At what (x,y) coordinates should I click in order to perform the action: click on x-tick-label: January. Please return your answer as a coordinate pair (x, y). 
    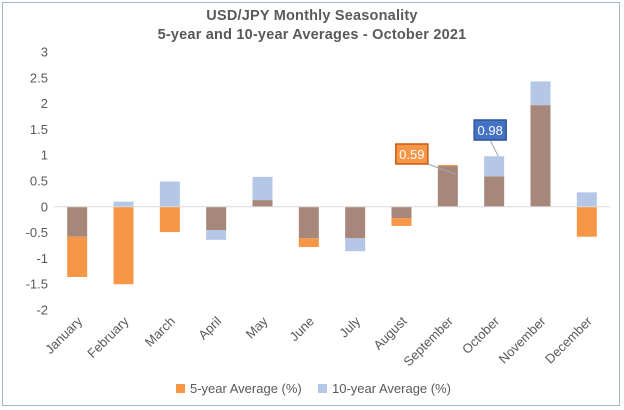
    Looking at the image, I should click on (64, 335).